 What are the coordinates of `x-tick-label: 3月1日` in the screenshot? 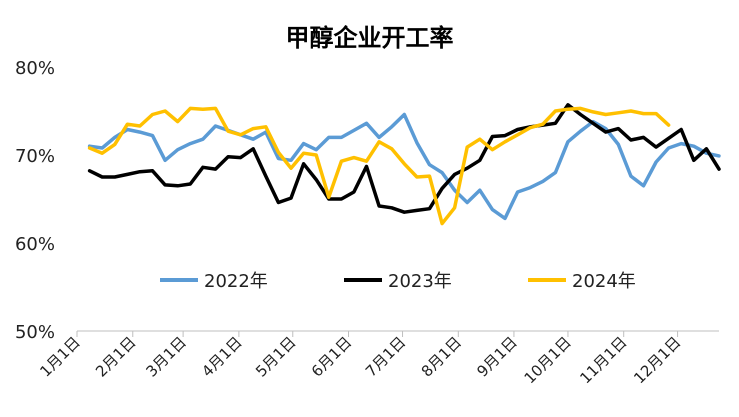 It's located at (166, 356).